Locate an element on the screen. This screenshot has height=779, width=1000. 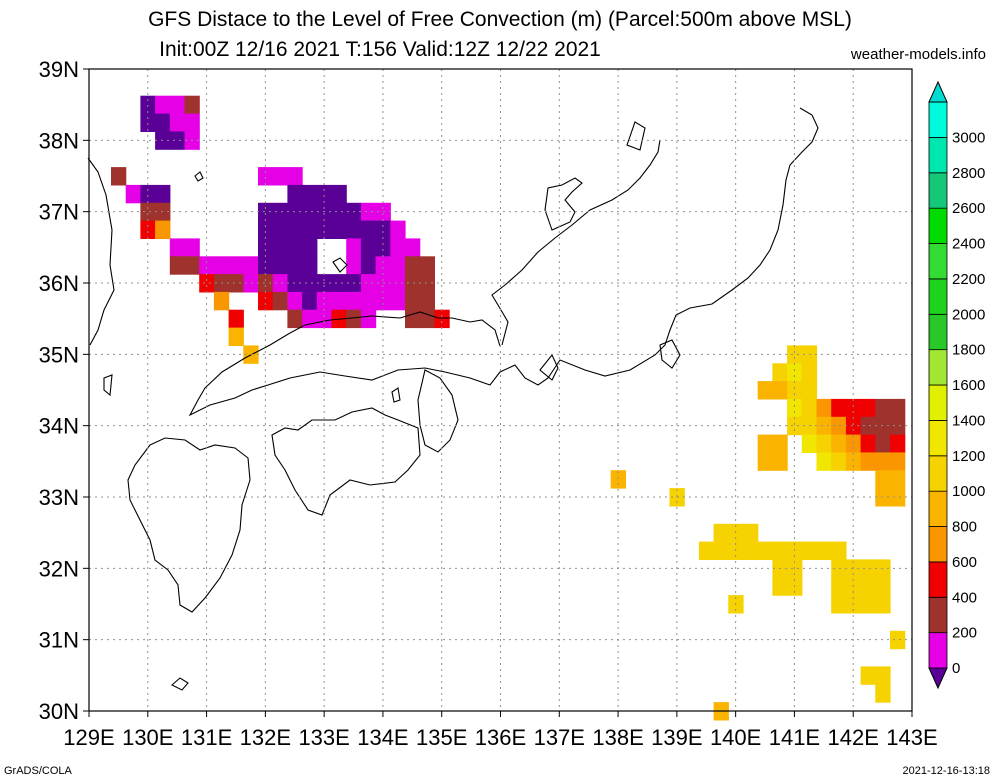
boso-peninsula is located at coordinates (670, 354).